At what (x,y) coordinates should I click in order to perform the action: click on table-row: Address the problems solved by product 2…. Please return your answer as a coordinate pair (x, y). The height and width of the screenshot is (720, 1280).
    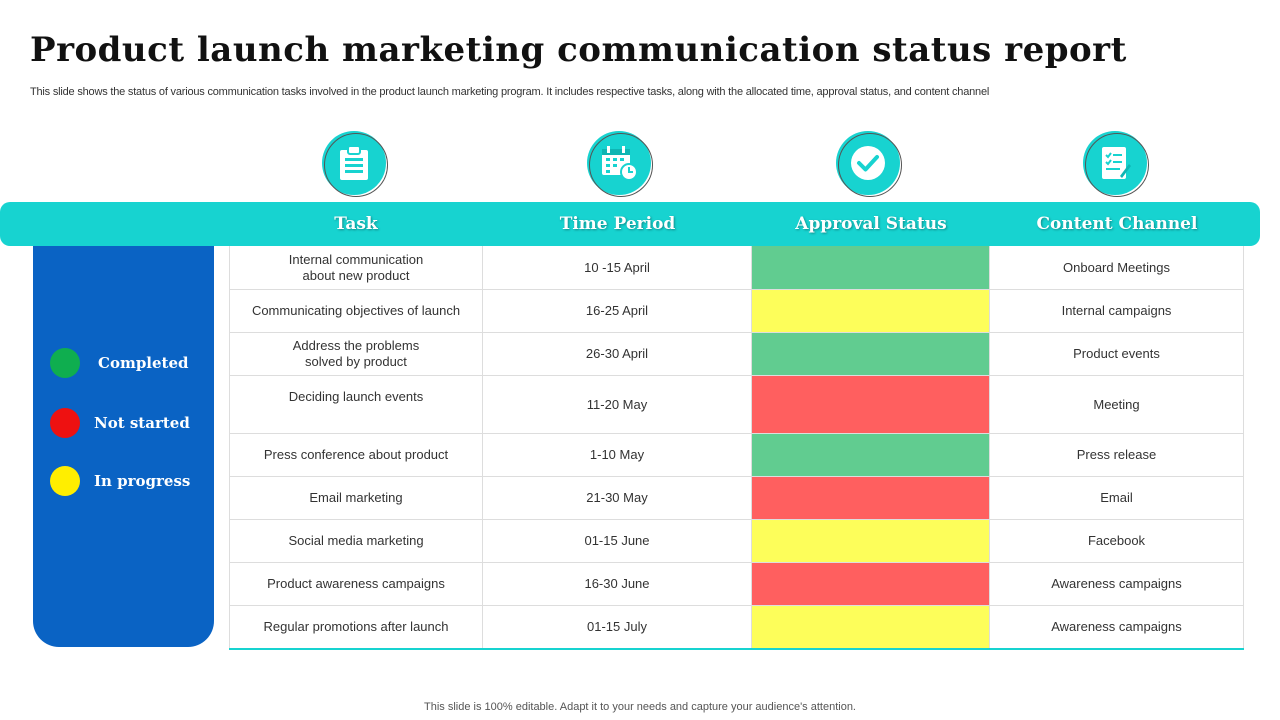
    Looking at the image, I should click on (736, 354).